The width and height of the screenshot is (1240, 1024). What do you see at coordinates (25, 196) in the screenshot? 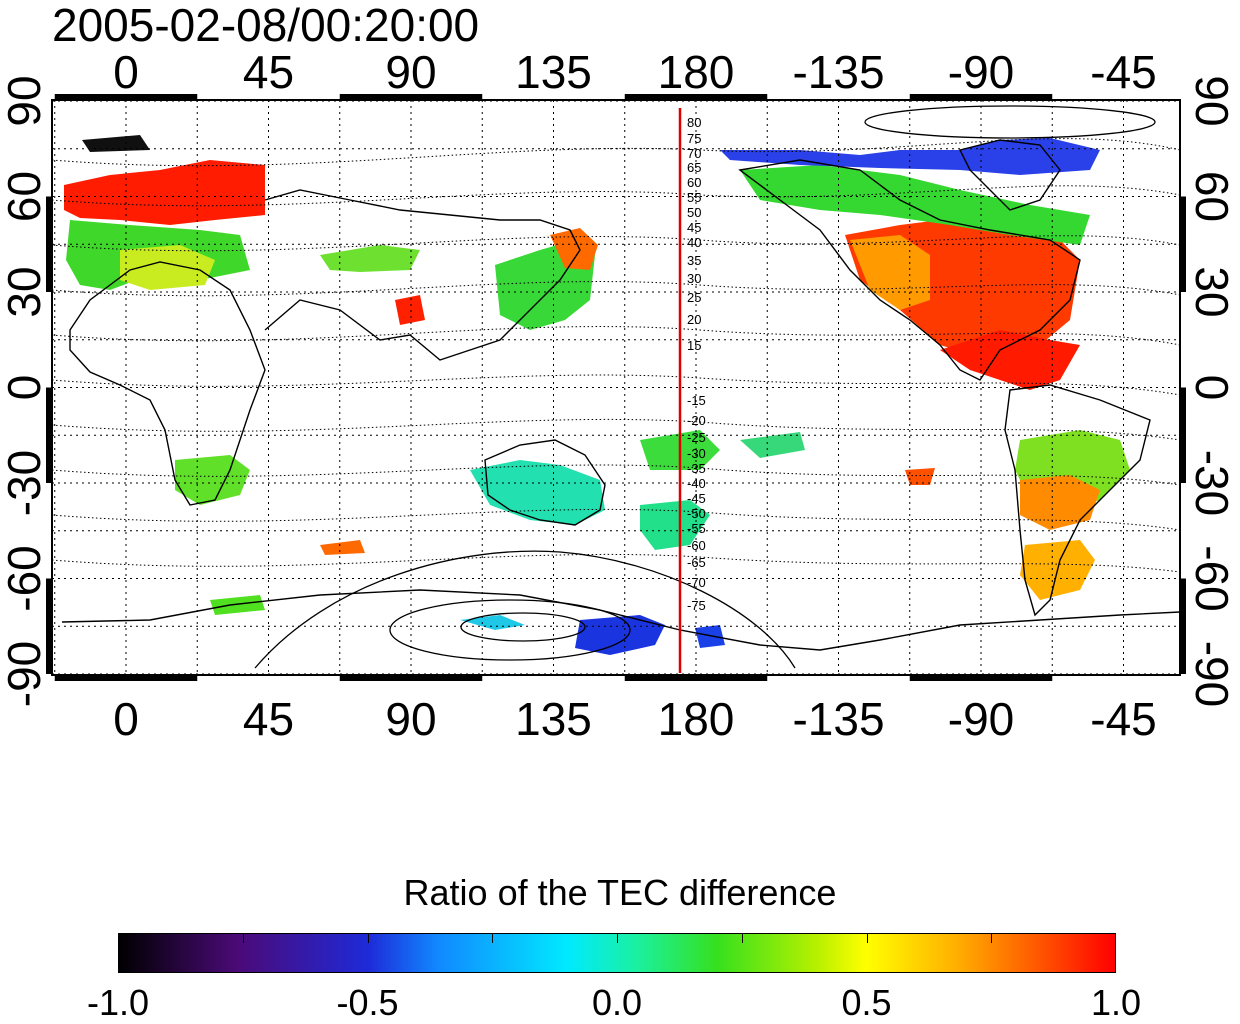
I see `left-lat-label: 60` at bounding box center [25, 196].